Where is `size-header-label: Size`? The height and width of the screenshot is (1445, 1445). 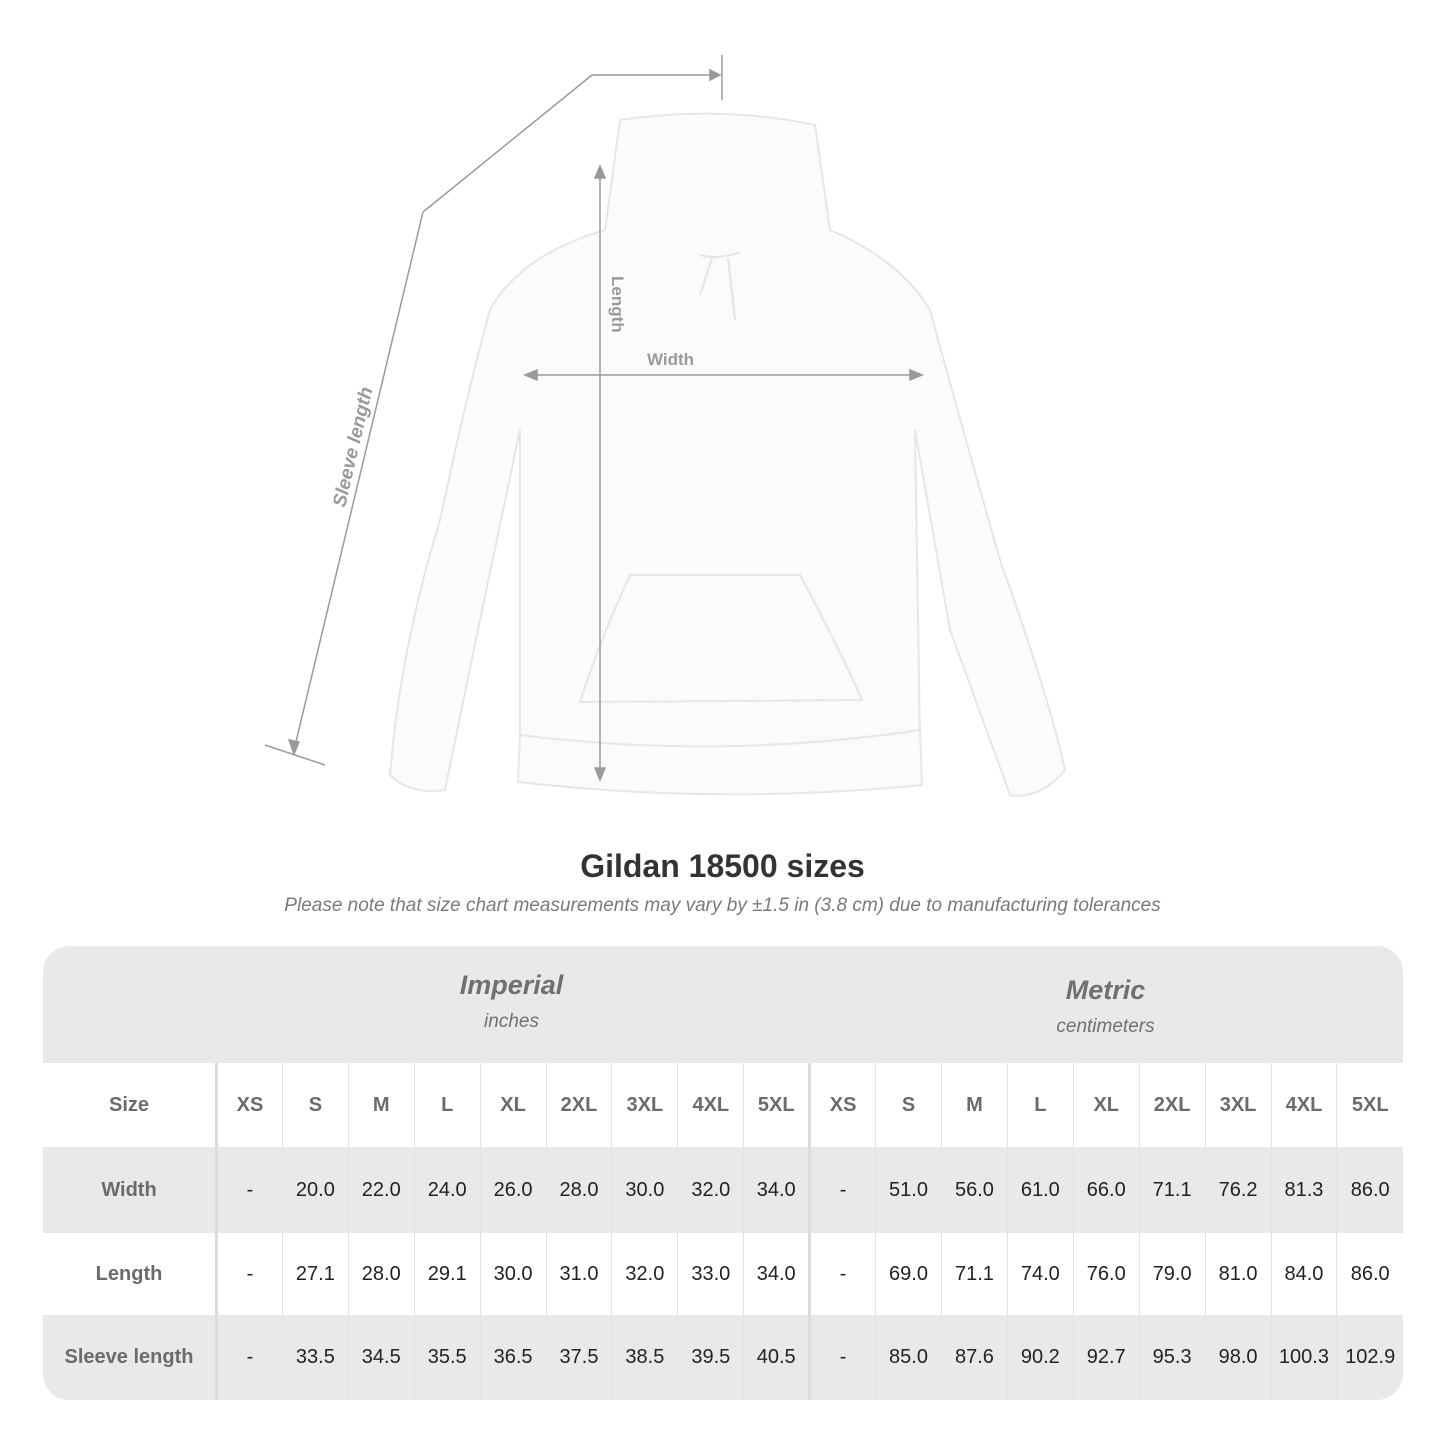 size-header-label: Size is located at coordinates (130, 1105).